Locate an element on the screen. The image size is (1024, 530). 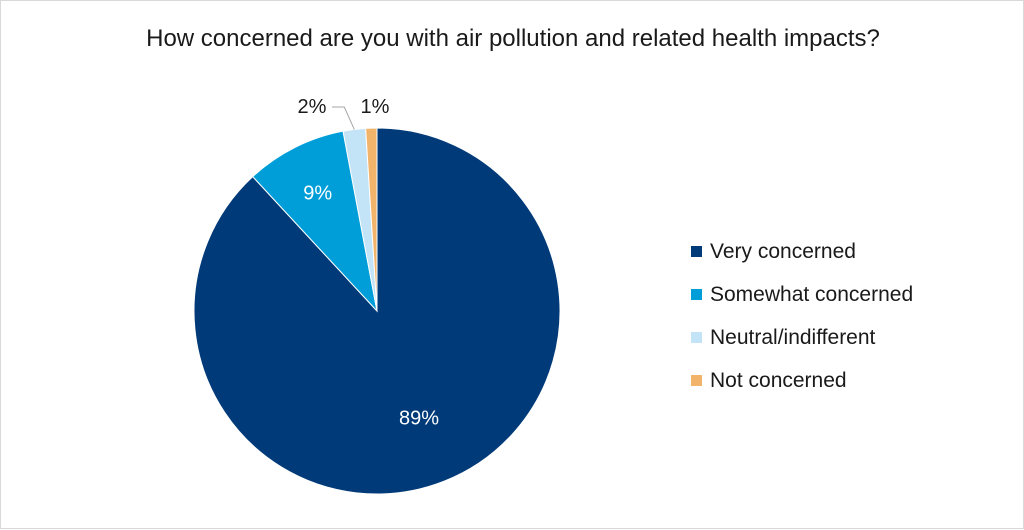
data-label-1: 89% is located at coordinates (419, 418).